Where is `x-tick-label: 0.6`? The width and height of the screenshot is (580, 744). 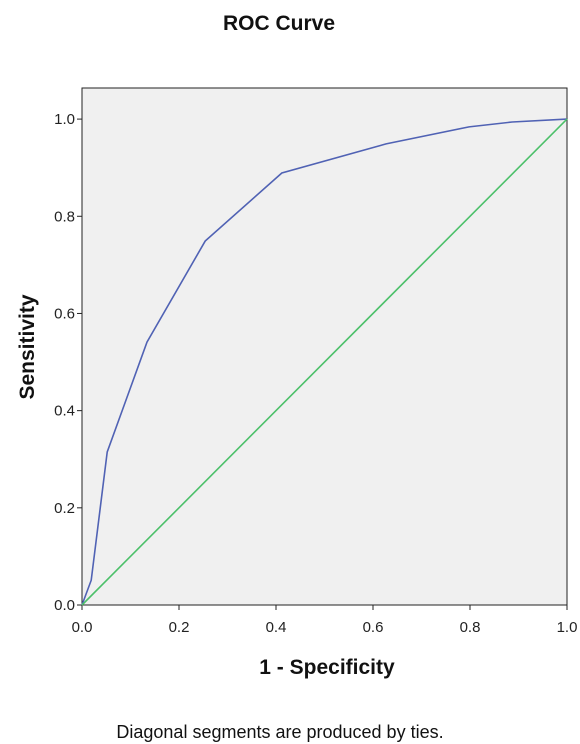
x-tick-label: 0.6 is located at coordinates (373, 627).